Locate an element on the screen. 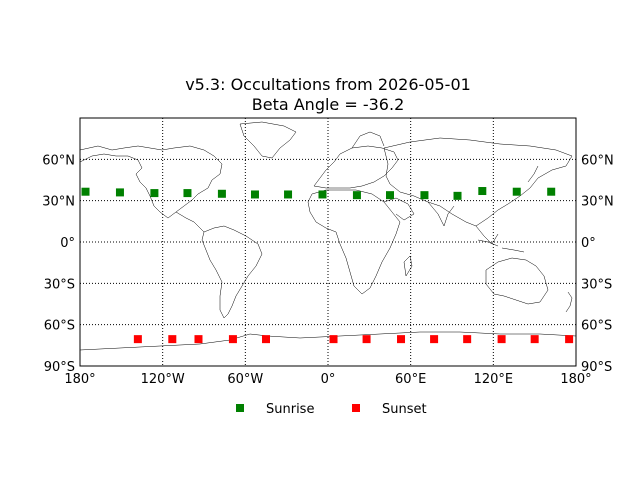  legend-sunrise-label: Sunrise is located at coordinates (290, 409).